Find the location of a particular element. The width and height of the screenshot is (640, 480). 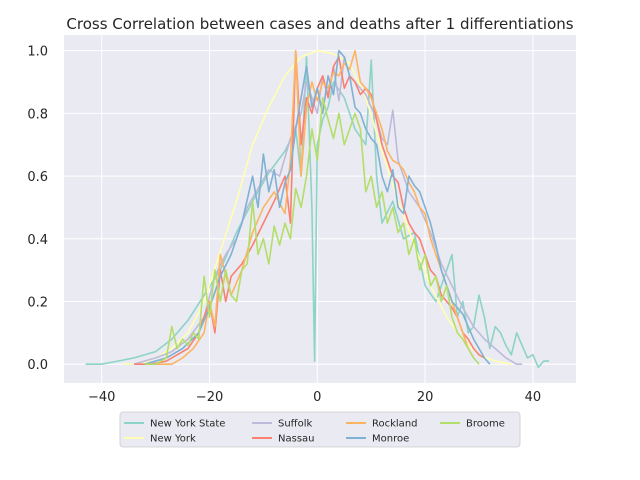

legend-label-new-york-state: New York State is located at coordinates (187, 424).